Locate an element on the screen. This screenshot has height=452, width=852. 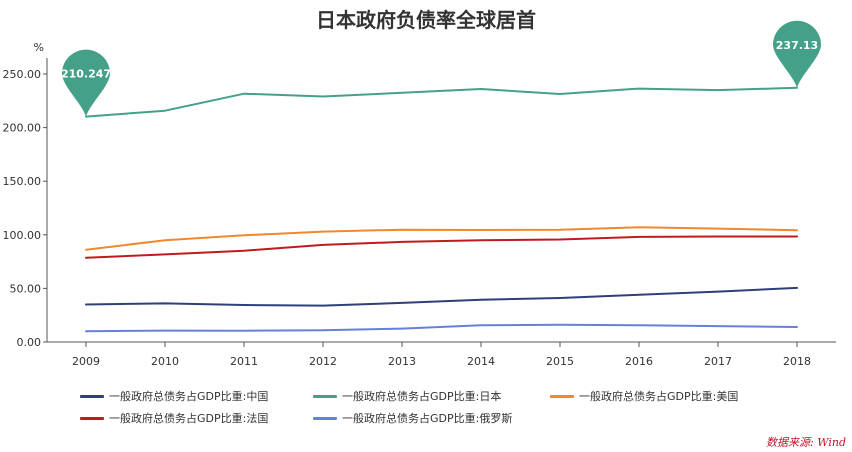
legend-label: 一般政府总债务占GDP比重:中国 is located at coordinates (189, 396).